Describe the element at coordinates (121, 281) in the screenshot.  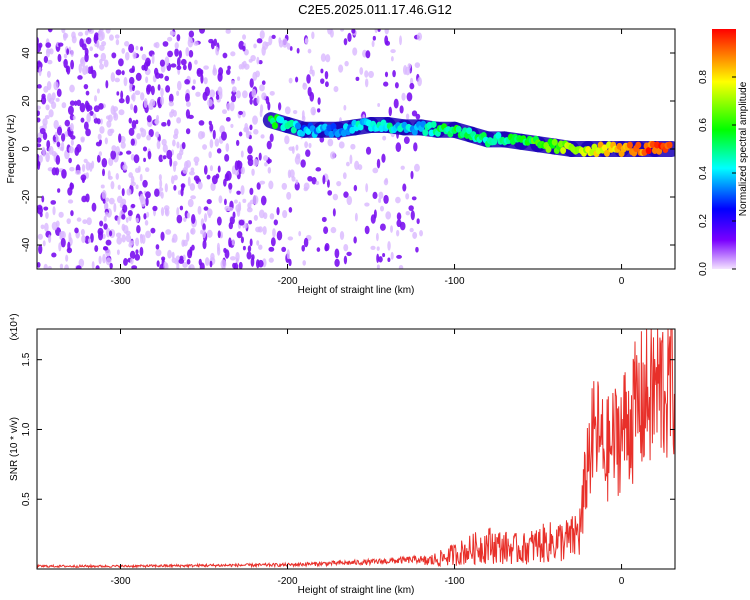
I see `spectrogram-x-tick-label: -300` at that location.